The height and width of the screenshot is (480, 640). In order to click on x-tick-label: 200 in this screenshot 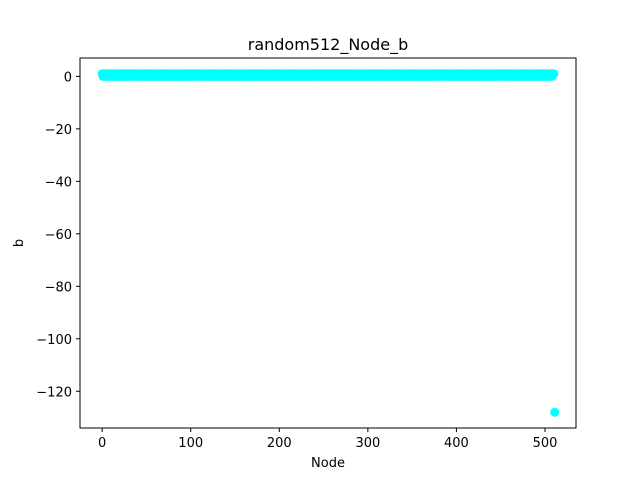, I will do `click(279, 443)`.